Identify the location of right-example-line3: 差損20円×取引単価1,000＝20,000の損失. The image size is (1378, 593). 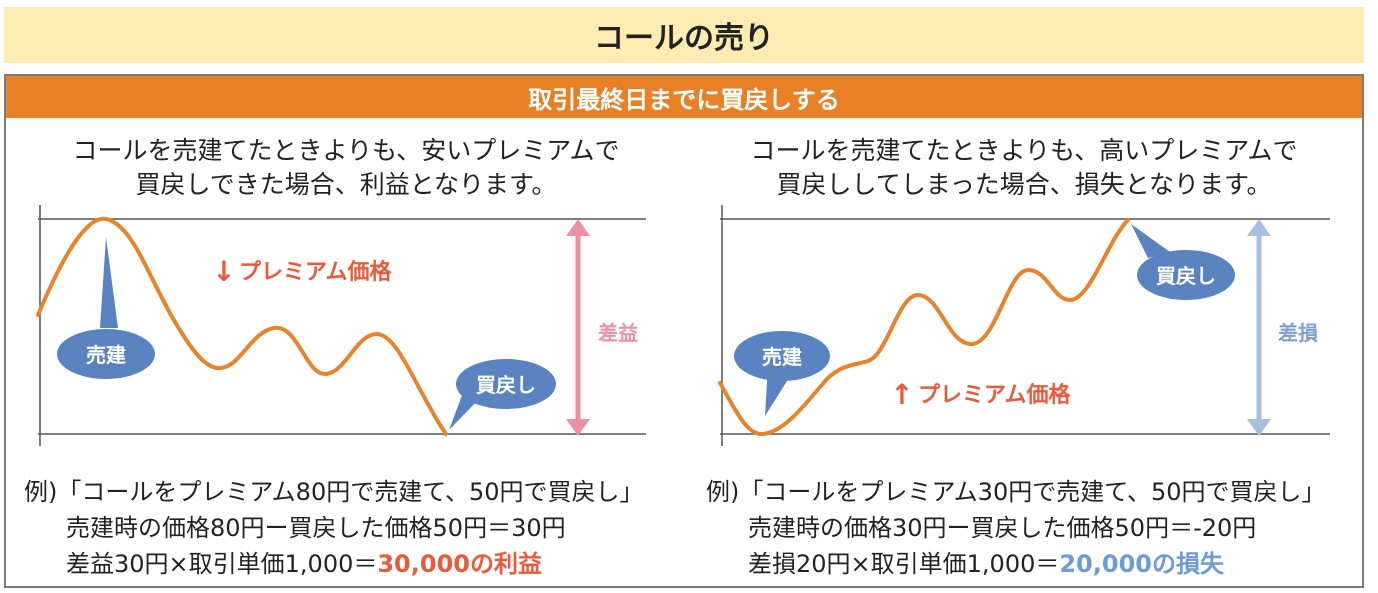
(1016, 564).